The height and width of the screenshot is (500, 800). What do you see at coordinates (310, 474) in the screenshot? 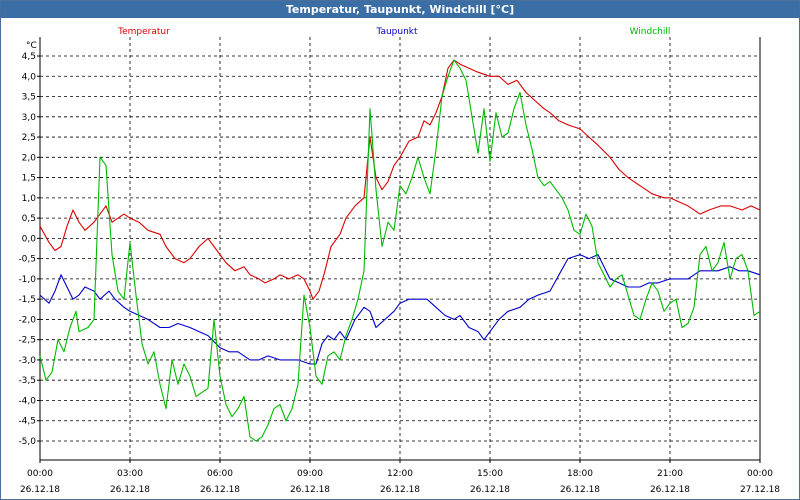
I see `x-tick-time: 09:00` at bounding box center [310, 474].